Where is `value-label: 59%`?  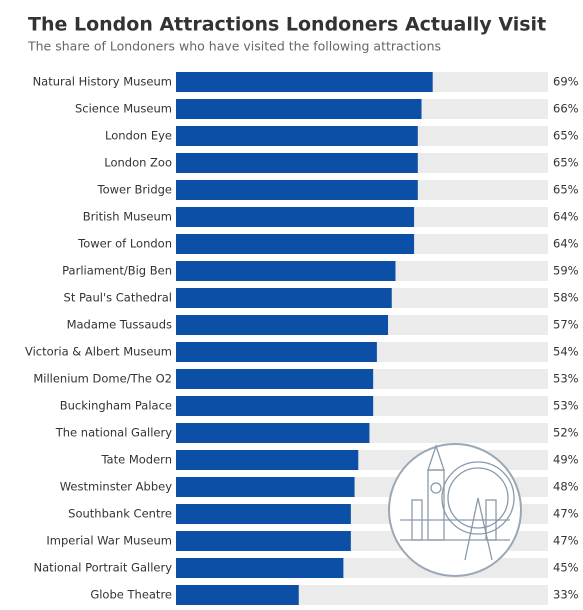 value-label: 59% is located at coordinates (566, 271).